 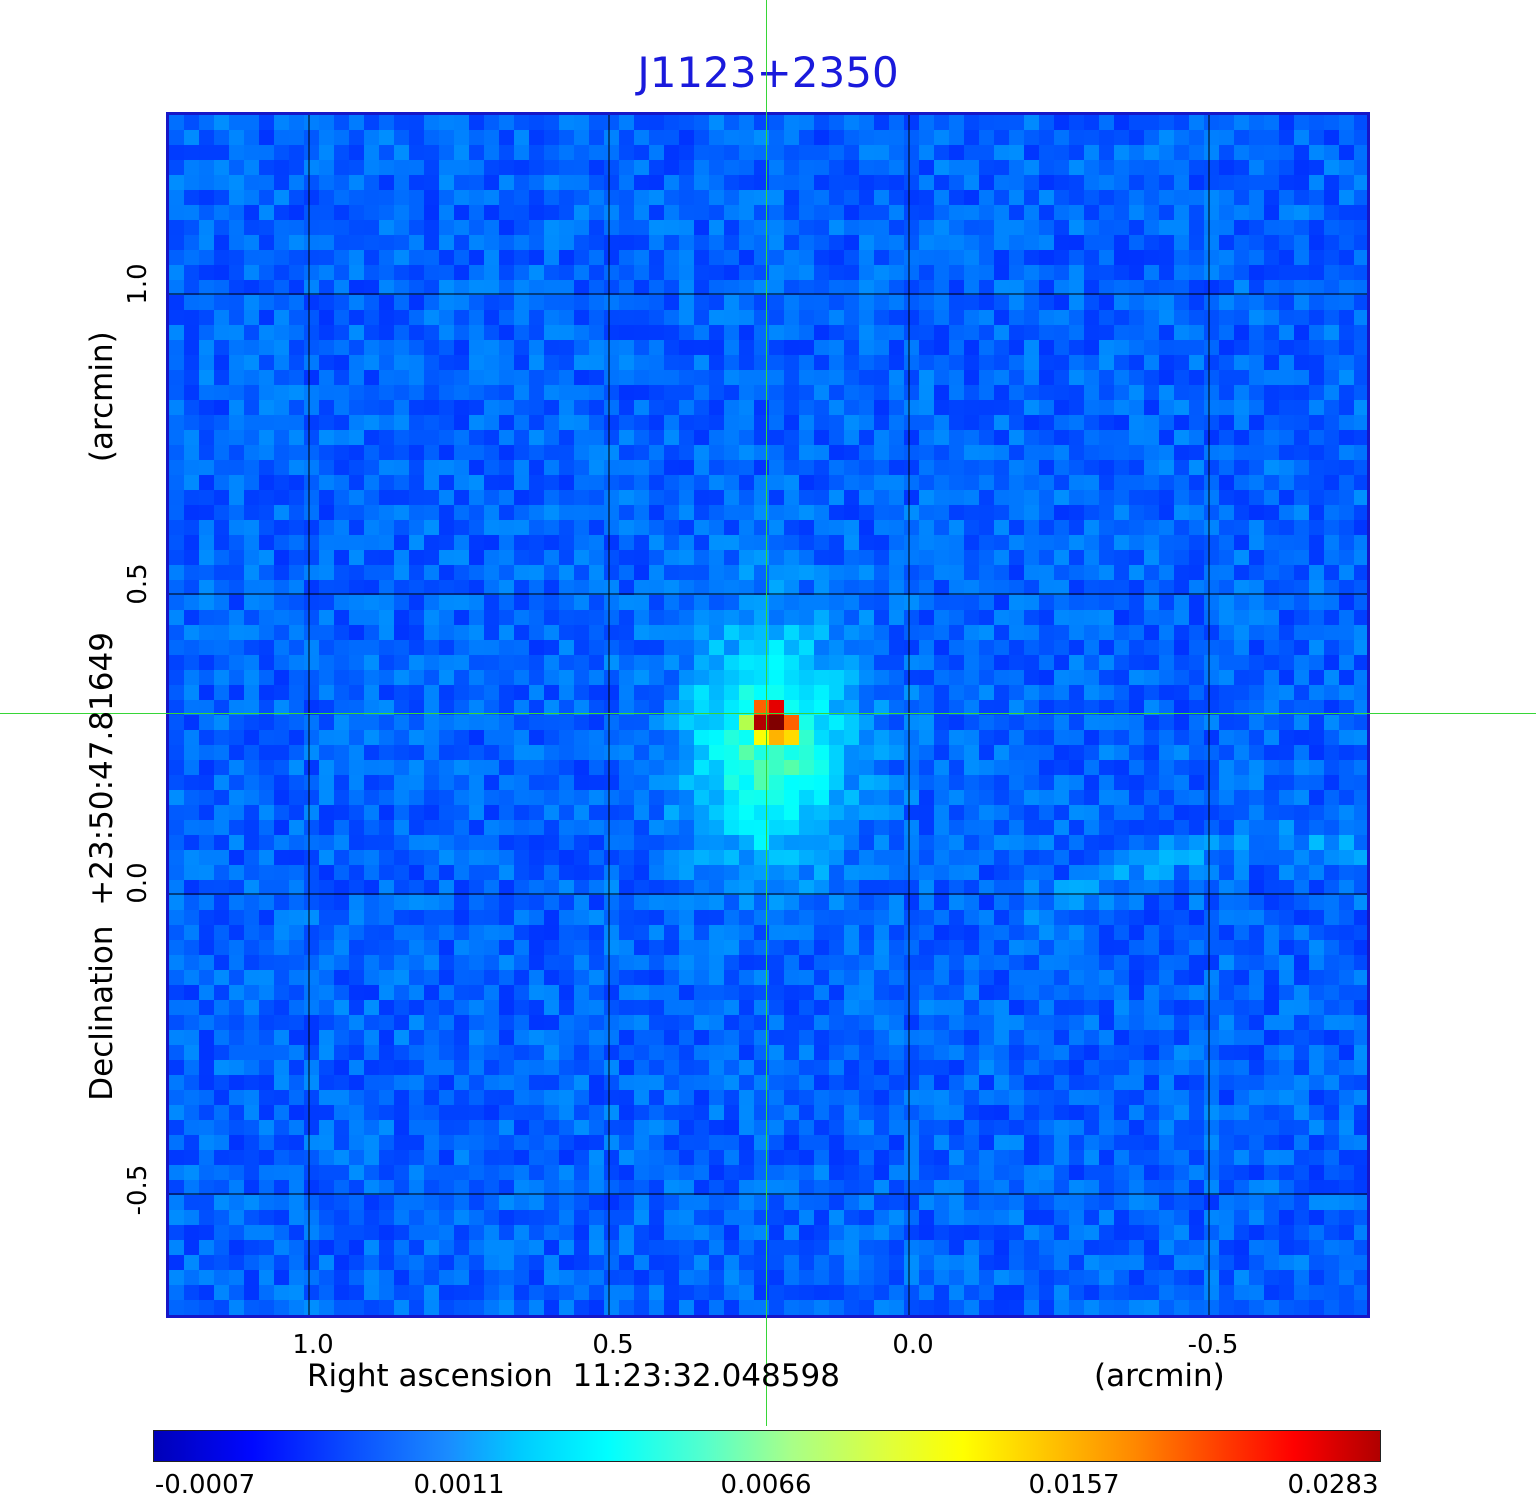 I want to click on crosshair-horizontal, so click(x=768, y=713).